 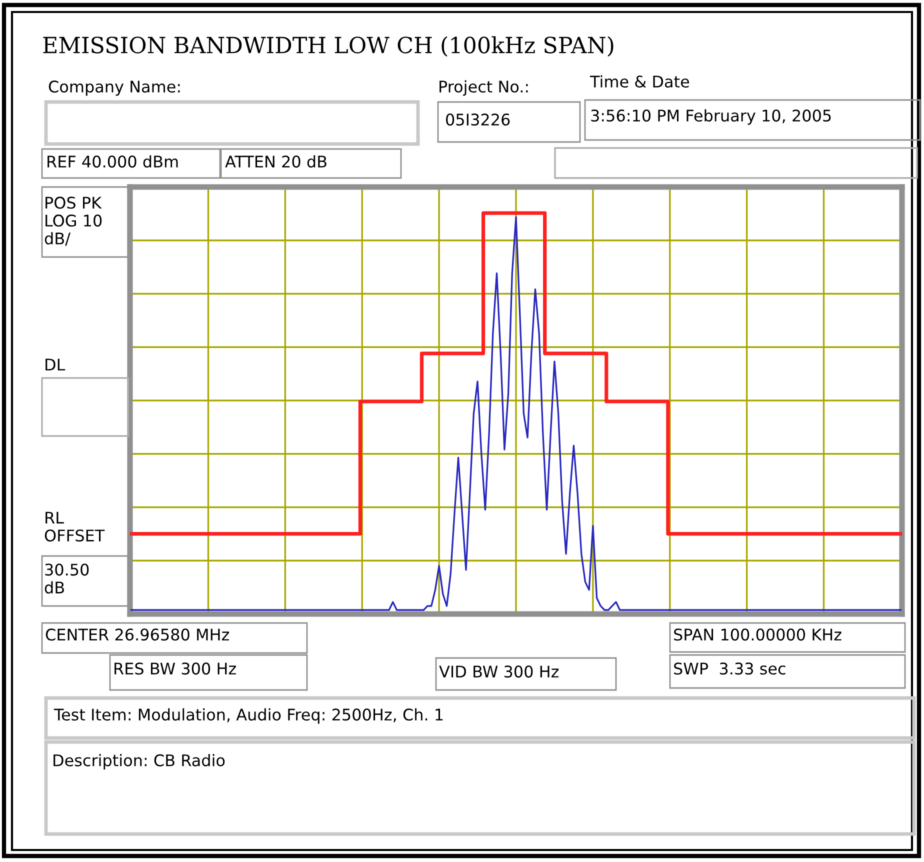 I want to click on text: SPAN 100.00000 KHz, so click(x=758, y=634).